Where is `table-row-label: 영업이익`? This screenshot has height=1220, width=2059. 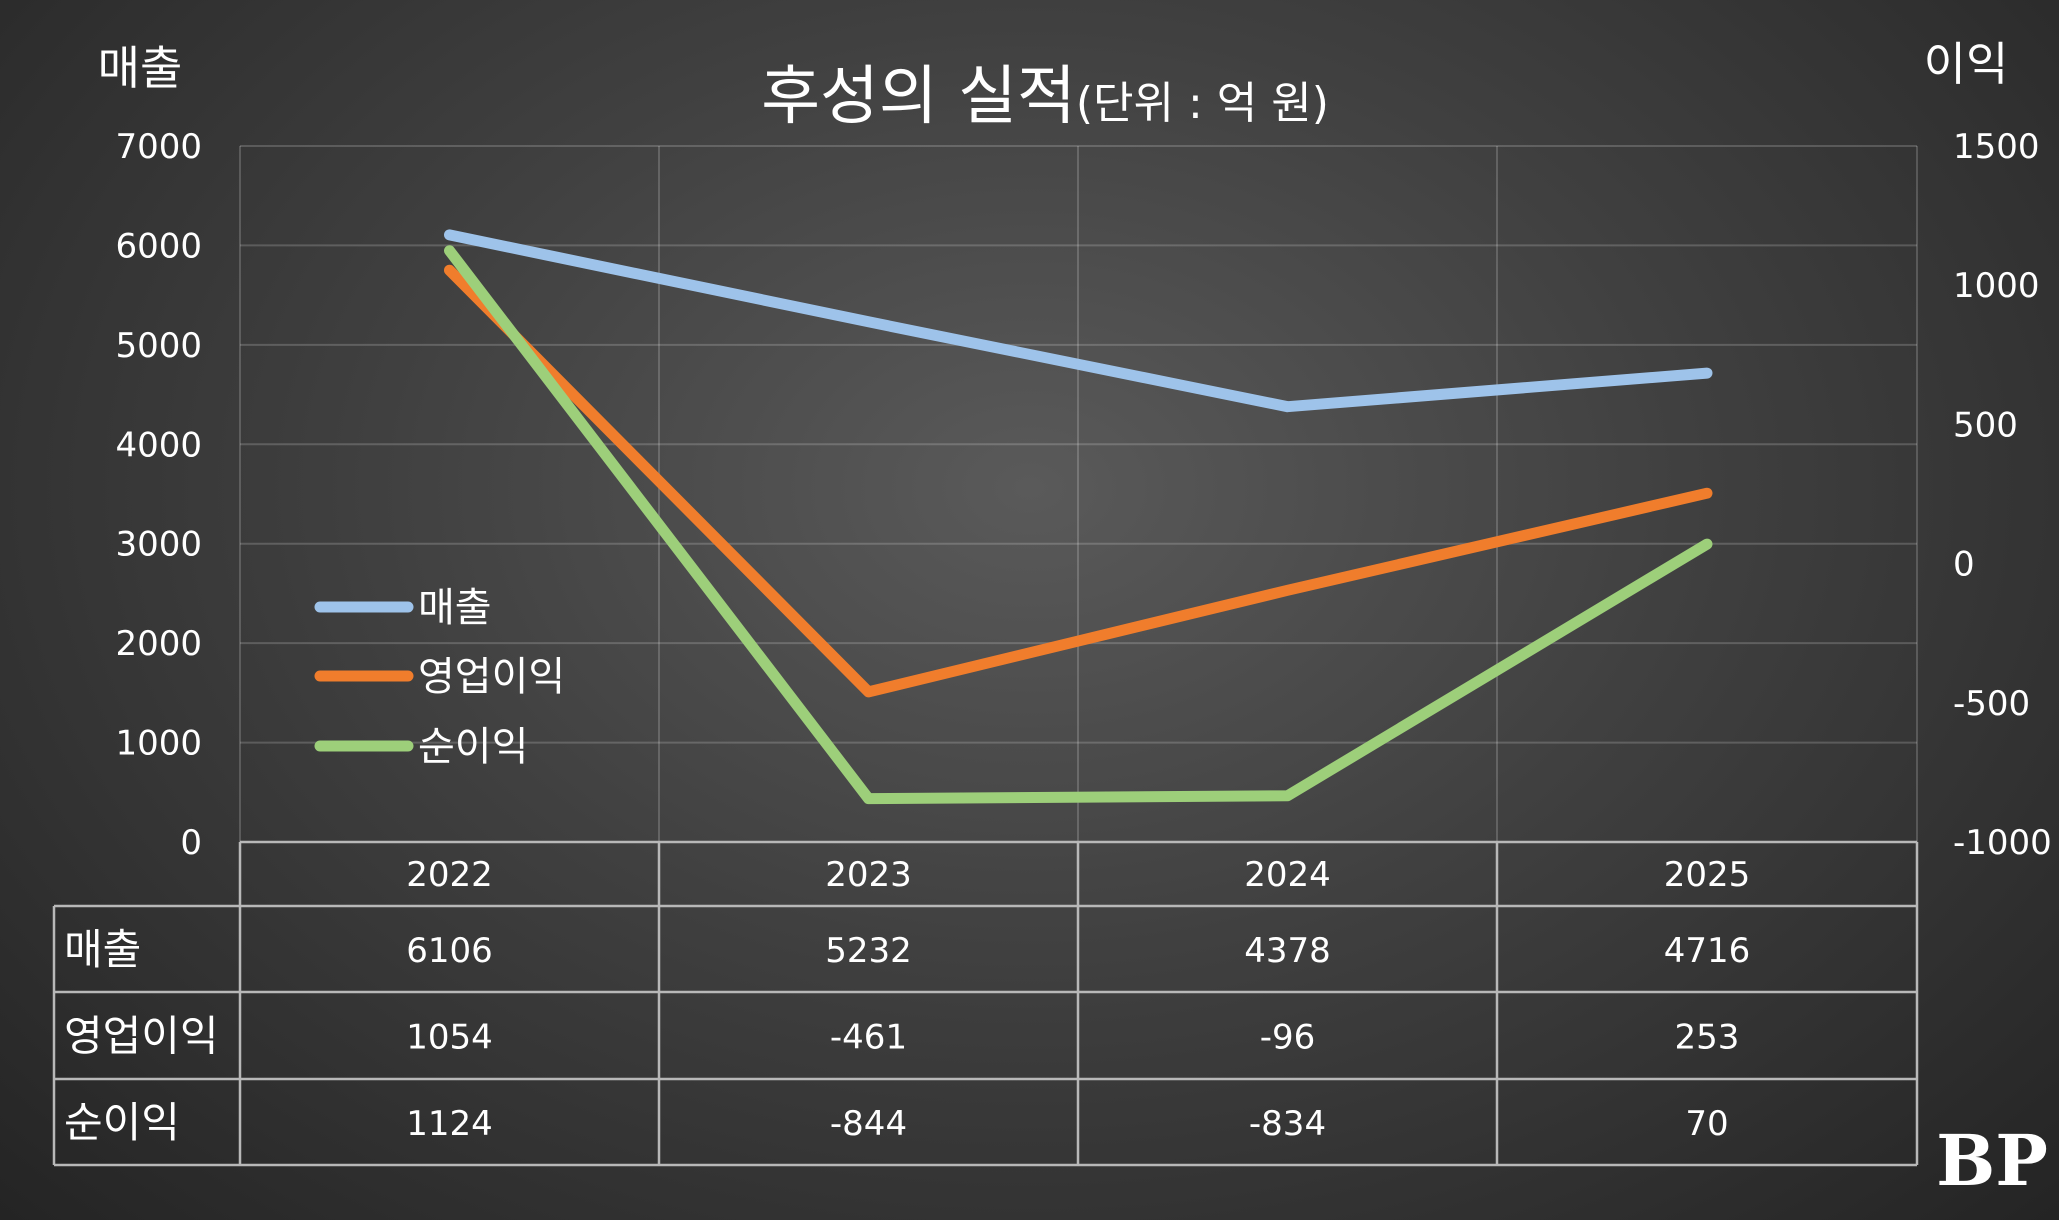
table-row-label: 영업이익 is located at coordinates (141, 1036).